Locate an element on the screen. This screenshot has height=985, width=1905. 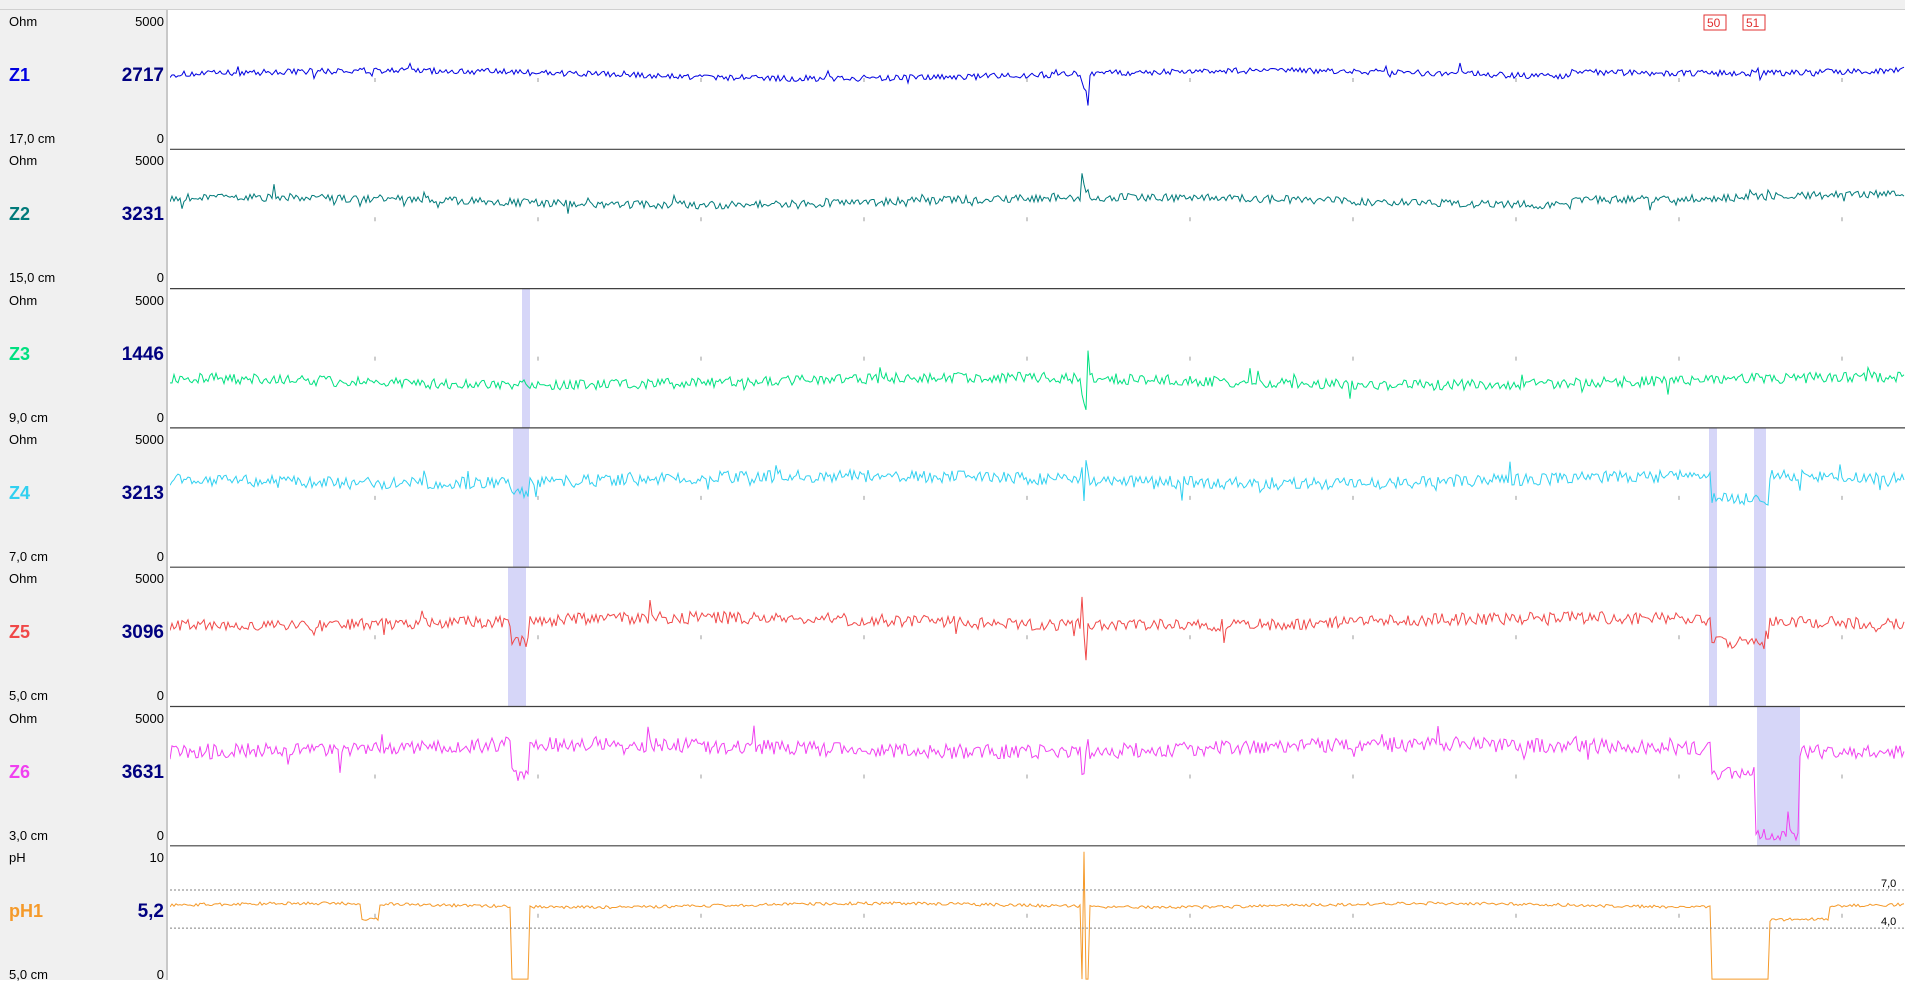
channel-min-z2: 0 is located at coordinates (160, 278).